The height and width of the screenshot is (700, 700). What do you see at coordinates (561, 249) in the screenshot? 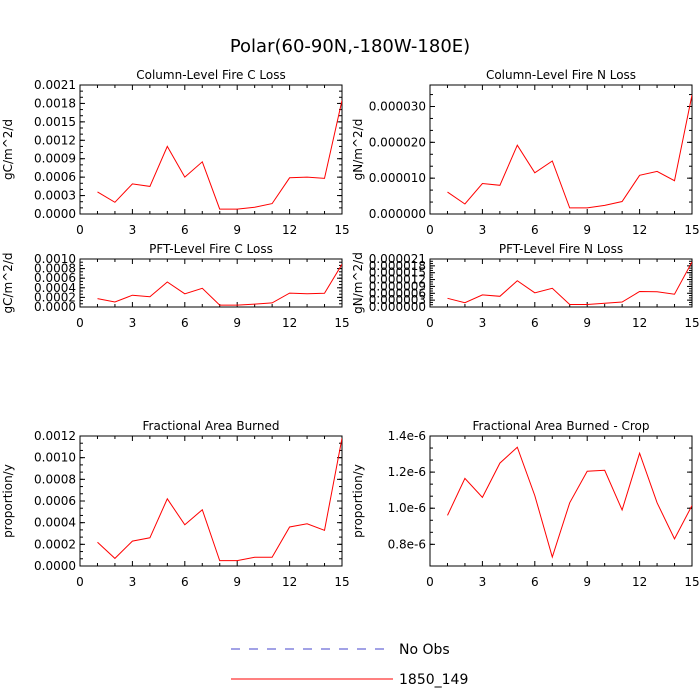
I see `panel-title: PFT-Level Fire N Loss` at bounding box center [561, 249].